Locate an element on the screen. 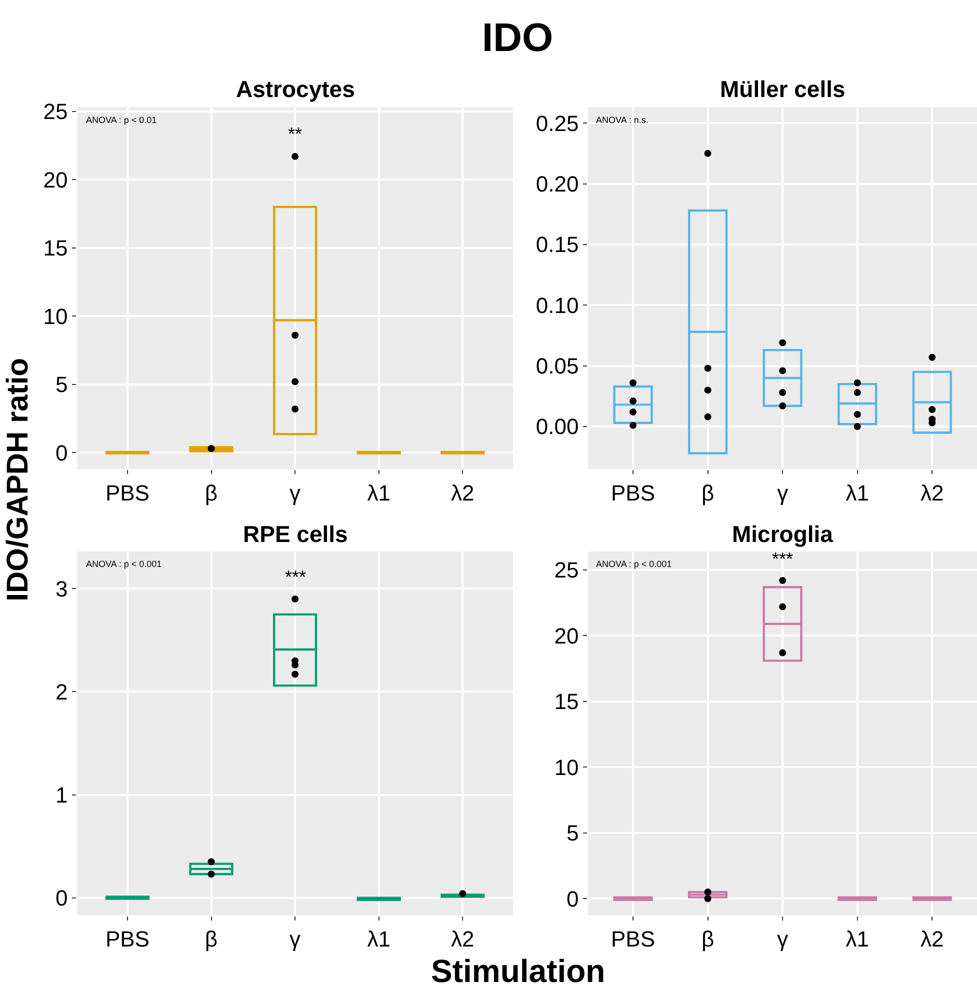  y-tick-label: 0.10 is located at coordinates (557, 305).